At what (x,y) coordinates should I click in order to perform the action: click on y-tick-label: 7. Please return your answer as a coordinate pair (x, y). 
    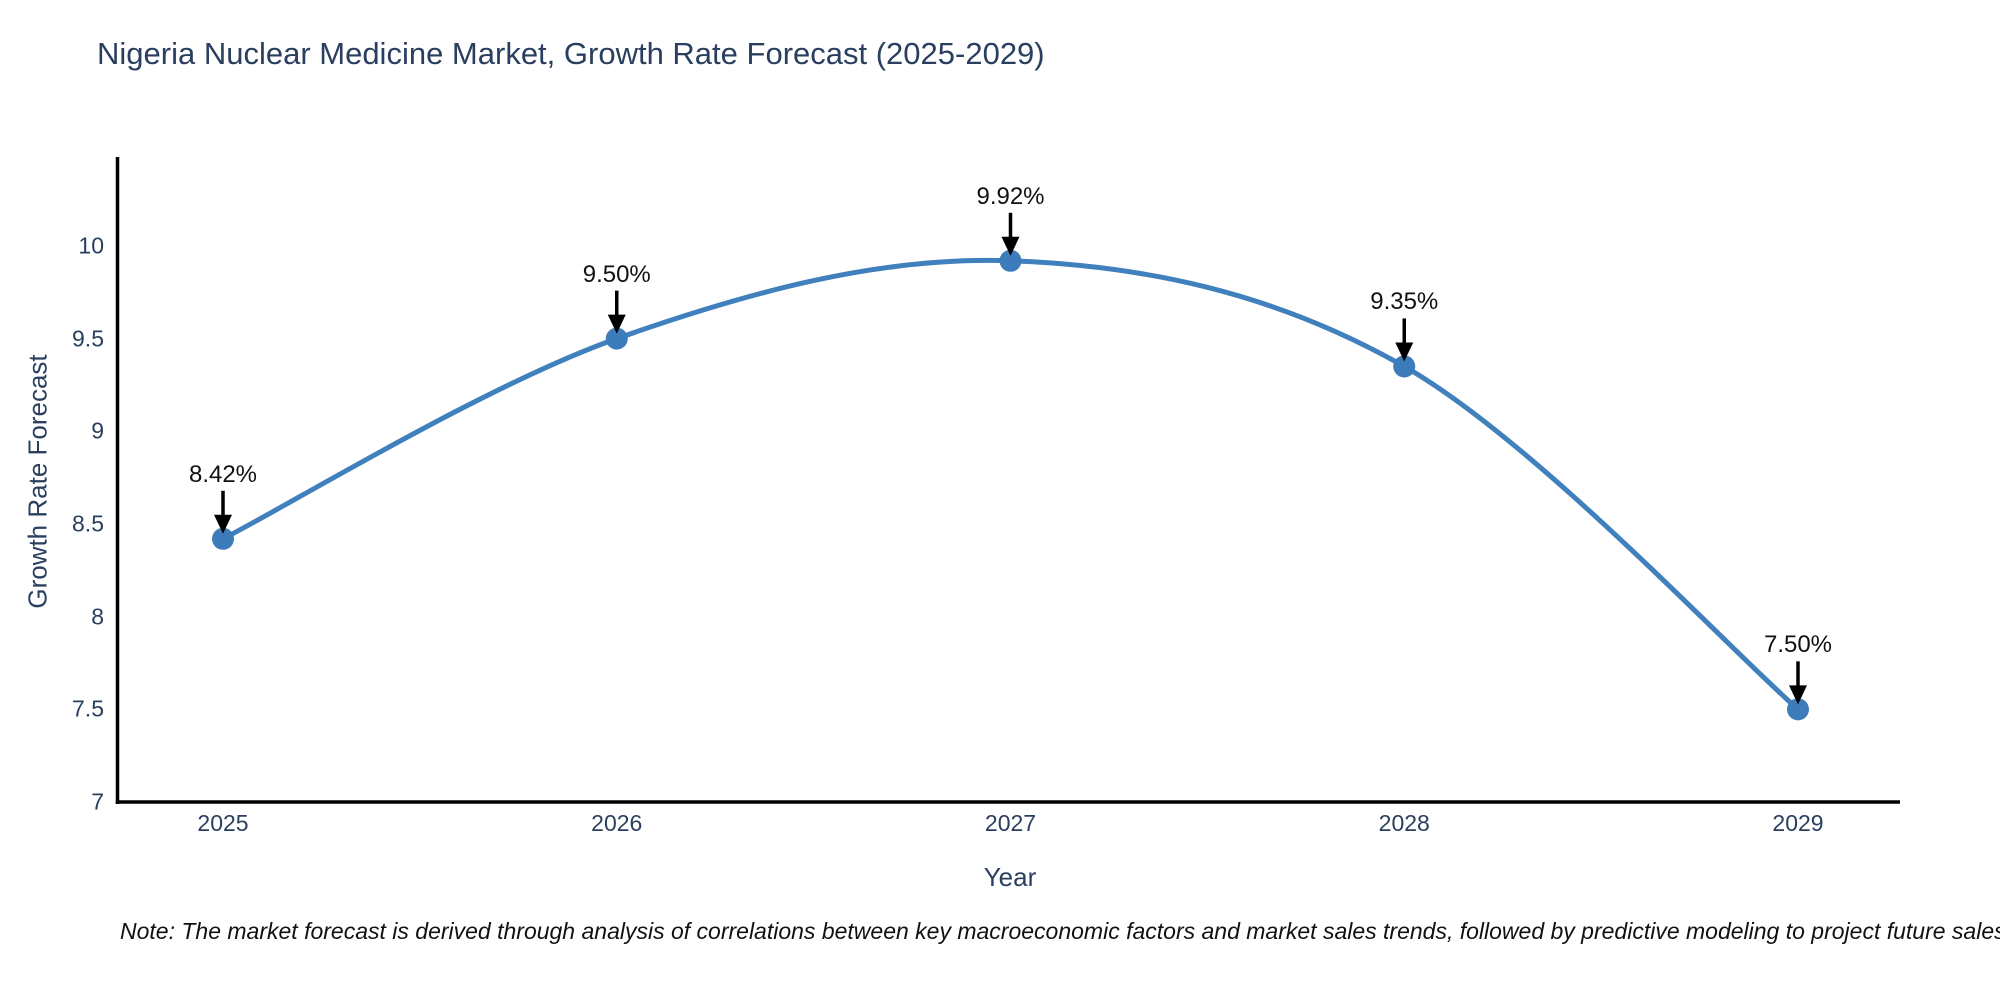
    Looking at the image, I should click on (97, 801).